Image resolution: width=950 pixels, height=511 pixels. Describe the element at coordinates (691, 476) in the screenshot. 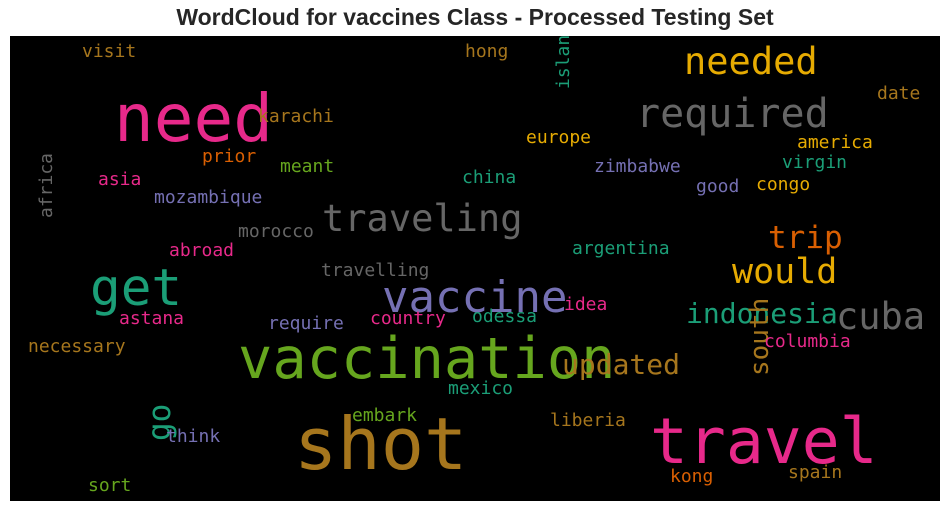

I see `word-kong: kong` at that location.